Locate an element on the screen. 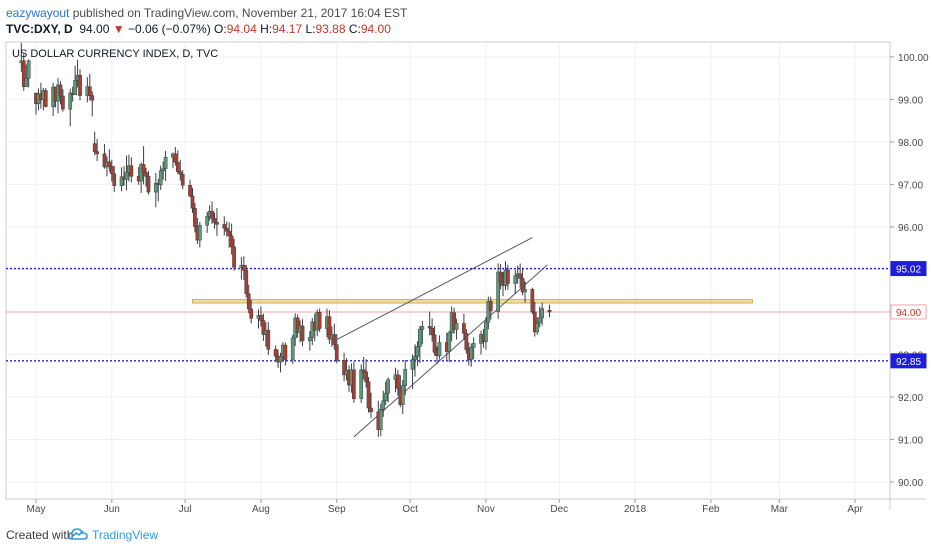 The image size is (932, 550). time-tick-label: 2018 is located at coordinates (635, 509).